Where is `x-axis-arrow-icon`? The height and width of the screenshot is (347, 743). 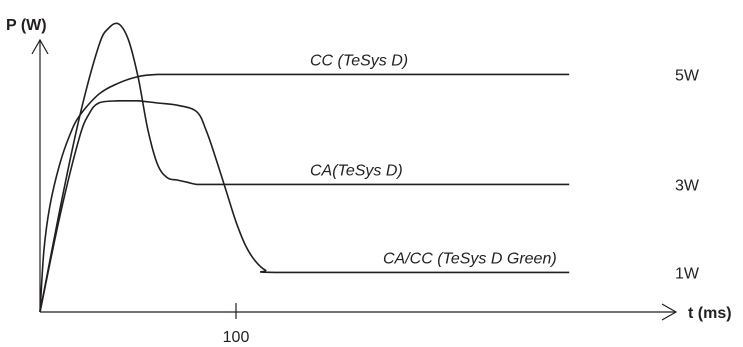 x-axis-arrow-icon is located at coordinates (669, 312).